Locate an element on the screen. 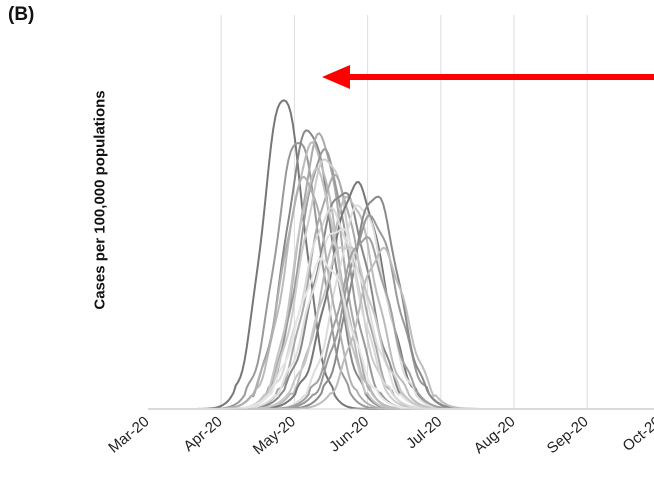 This screenshot has height=489, width=654. x-tick-label: Jul-20 is located at coordinates (424, 432).